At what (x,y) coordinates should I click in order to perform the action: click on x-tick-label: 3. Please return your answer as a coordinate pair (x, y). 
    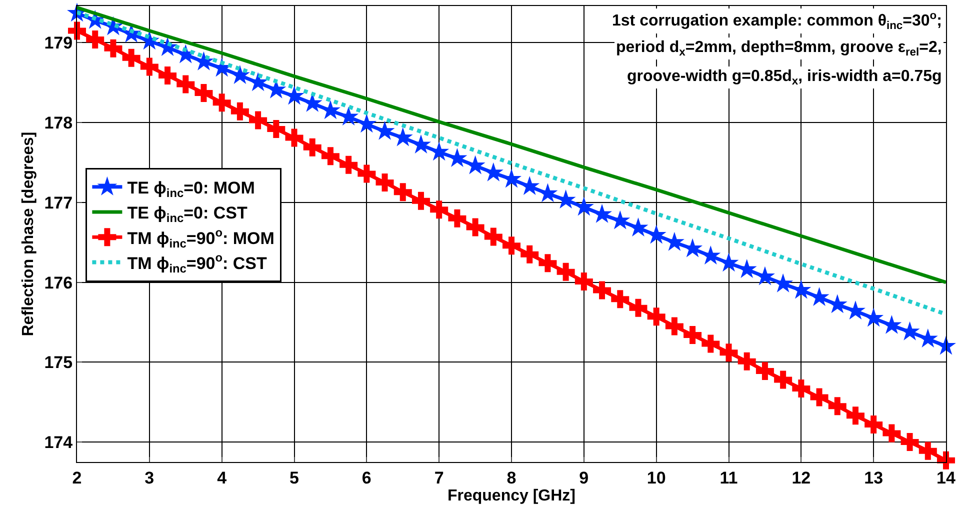
    Looking at the image, I should click on (149, 478).